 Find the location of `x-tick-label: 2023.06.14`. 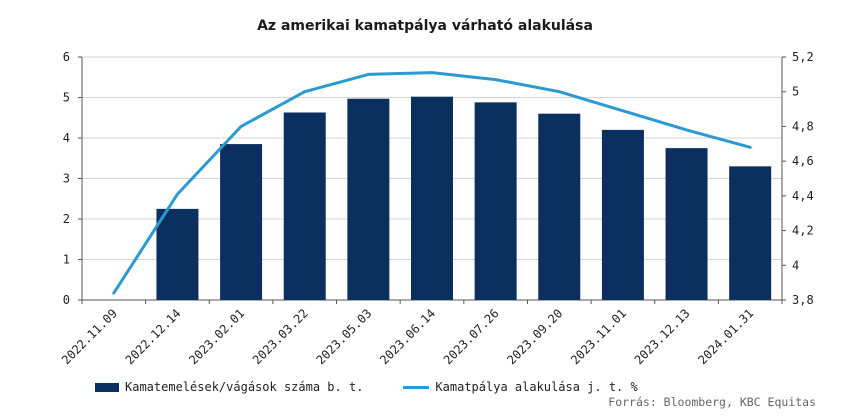

x-tick-label: 2023.06.14 is located at coordinates (407, 336).